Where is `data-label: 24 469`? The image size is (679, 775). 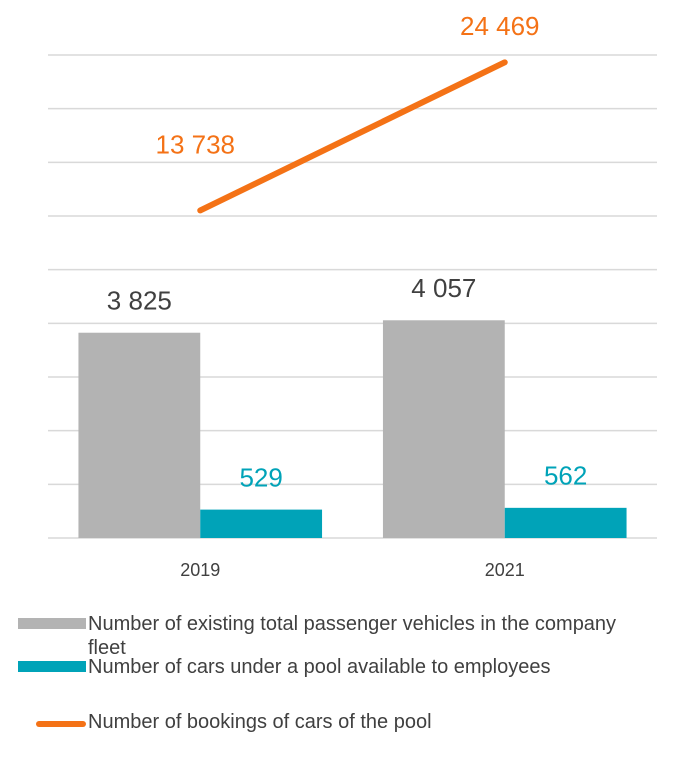
data-label: 24 469 is located at coordinates (500, 26).